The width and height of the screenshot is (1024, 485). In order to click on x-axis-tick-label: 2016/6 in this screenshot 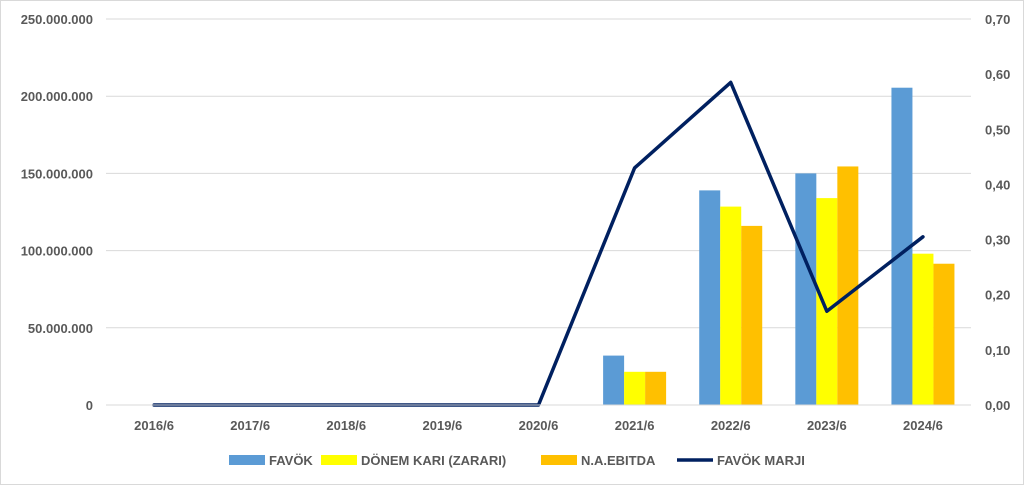, I will do `click(154, 425)`.